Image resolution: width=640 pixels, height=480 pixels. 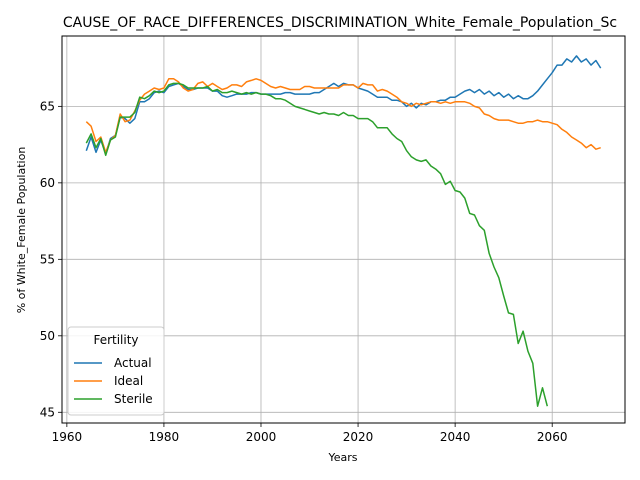 What do you see at coordinates (133, 399) in the screenshot?
I see `legend-label-sterile: Sterile` at bounding box center [133, 399].